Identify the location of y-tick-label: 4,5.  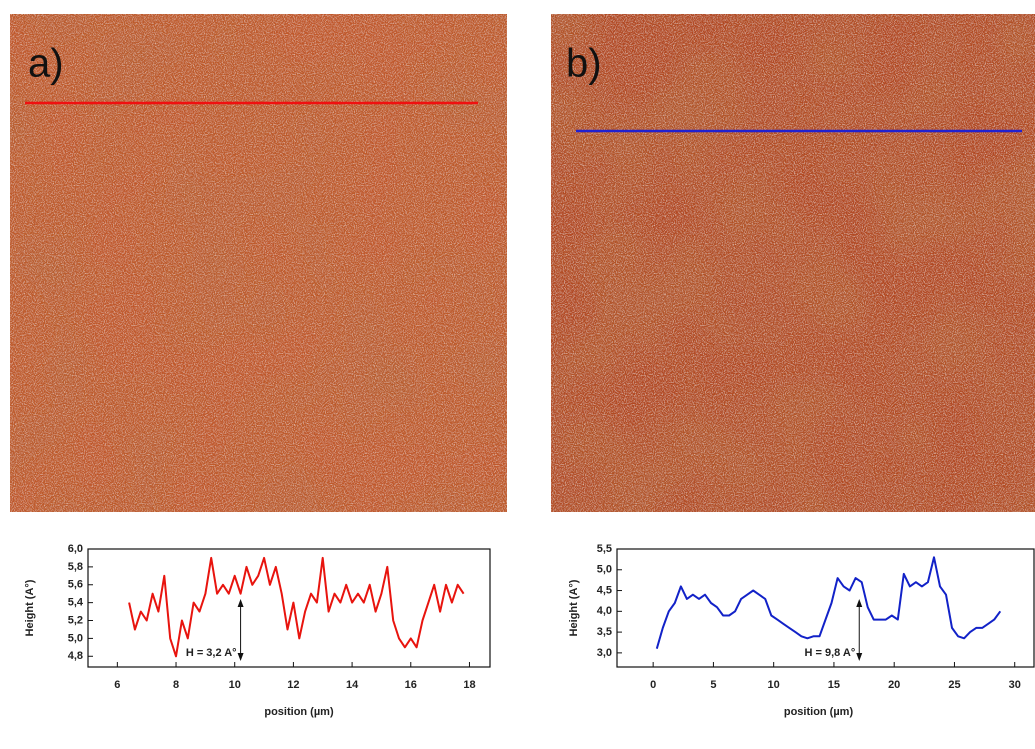
(604, 590).